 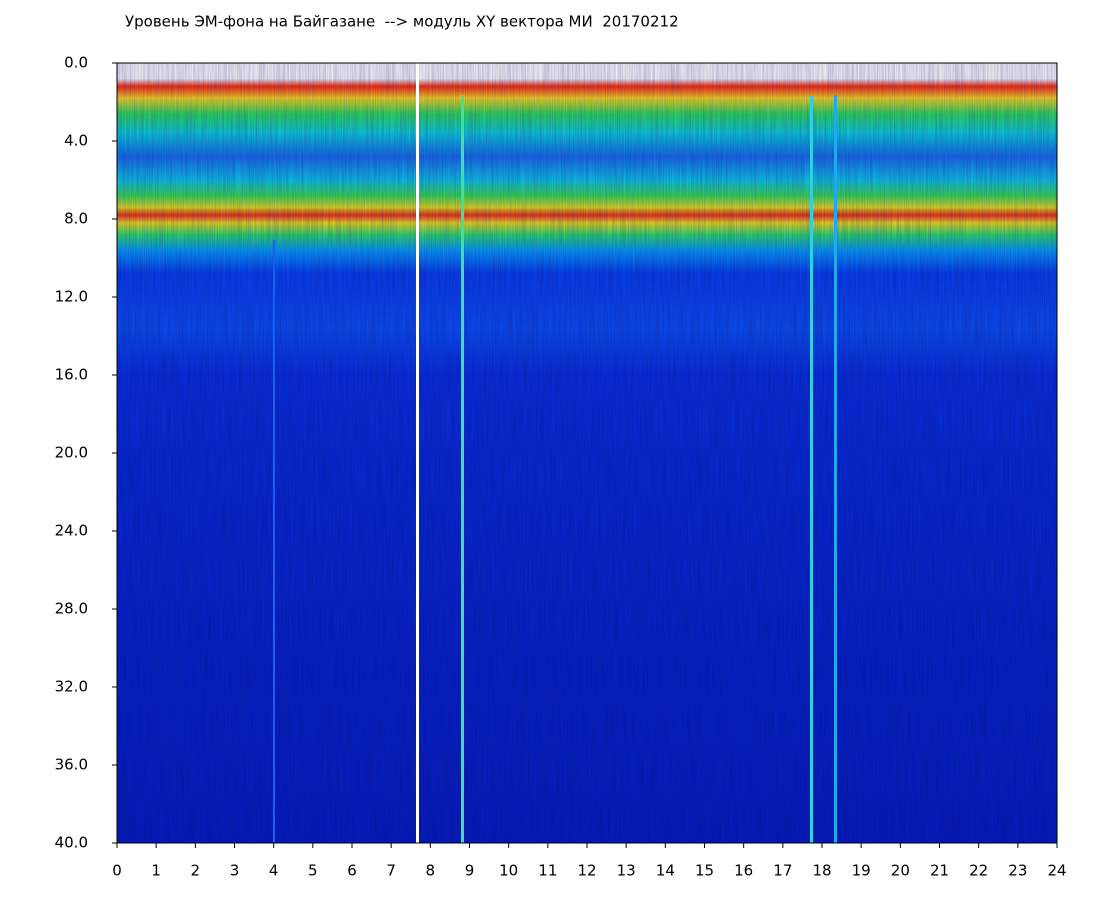 What do you see at coordinates (71, 843) in the screenshot?
I see `y-tick-label: 40.0` at bounding box center [71, 843].